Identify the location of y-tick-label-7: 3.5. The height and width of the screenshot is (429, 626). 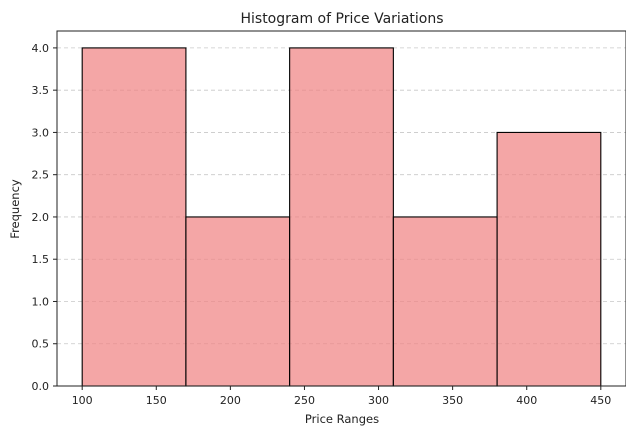
(41, 90).